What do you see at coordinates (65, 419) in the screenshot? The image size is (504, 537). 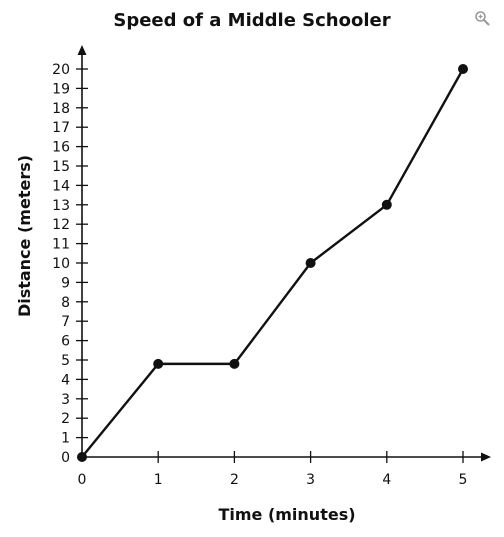 I see `y-tick-label: 2` at bounding box center [65, 419].